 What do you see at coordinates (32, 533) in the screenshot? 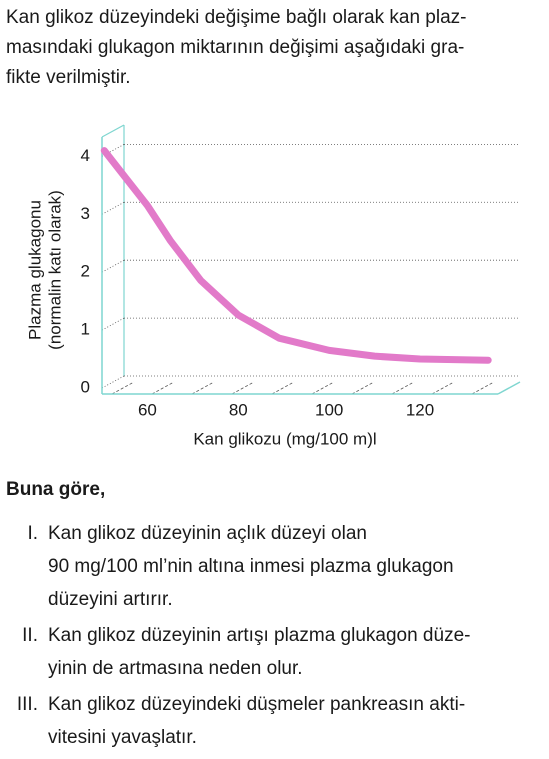
I see `item-numeral: I.` at bounding box center [32, 533].